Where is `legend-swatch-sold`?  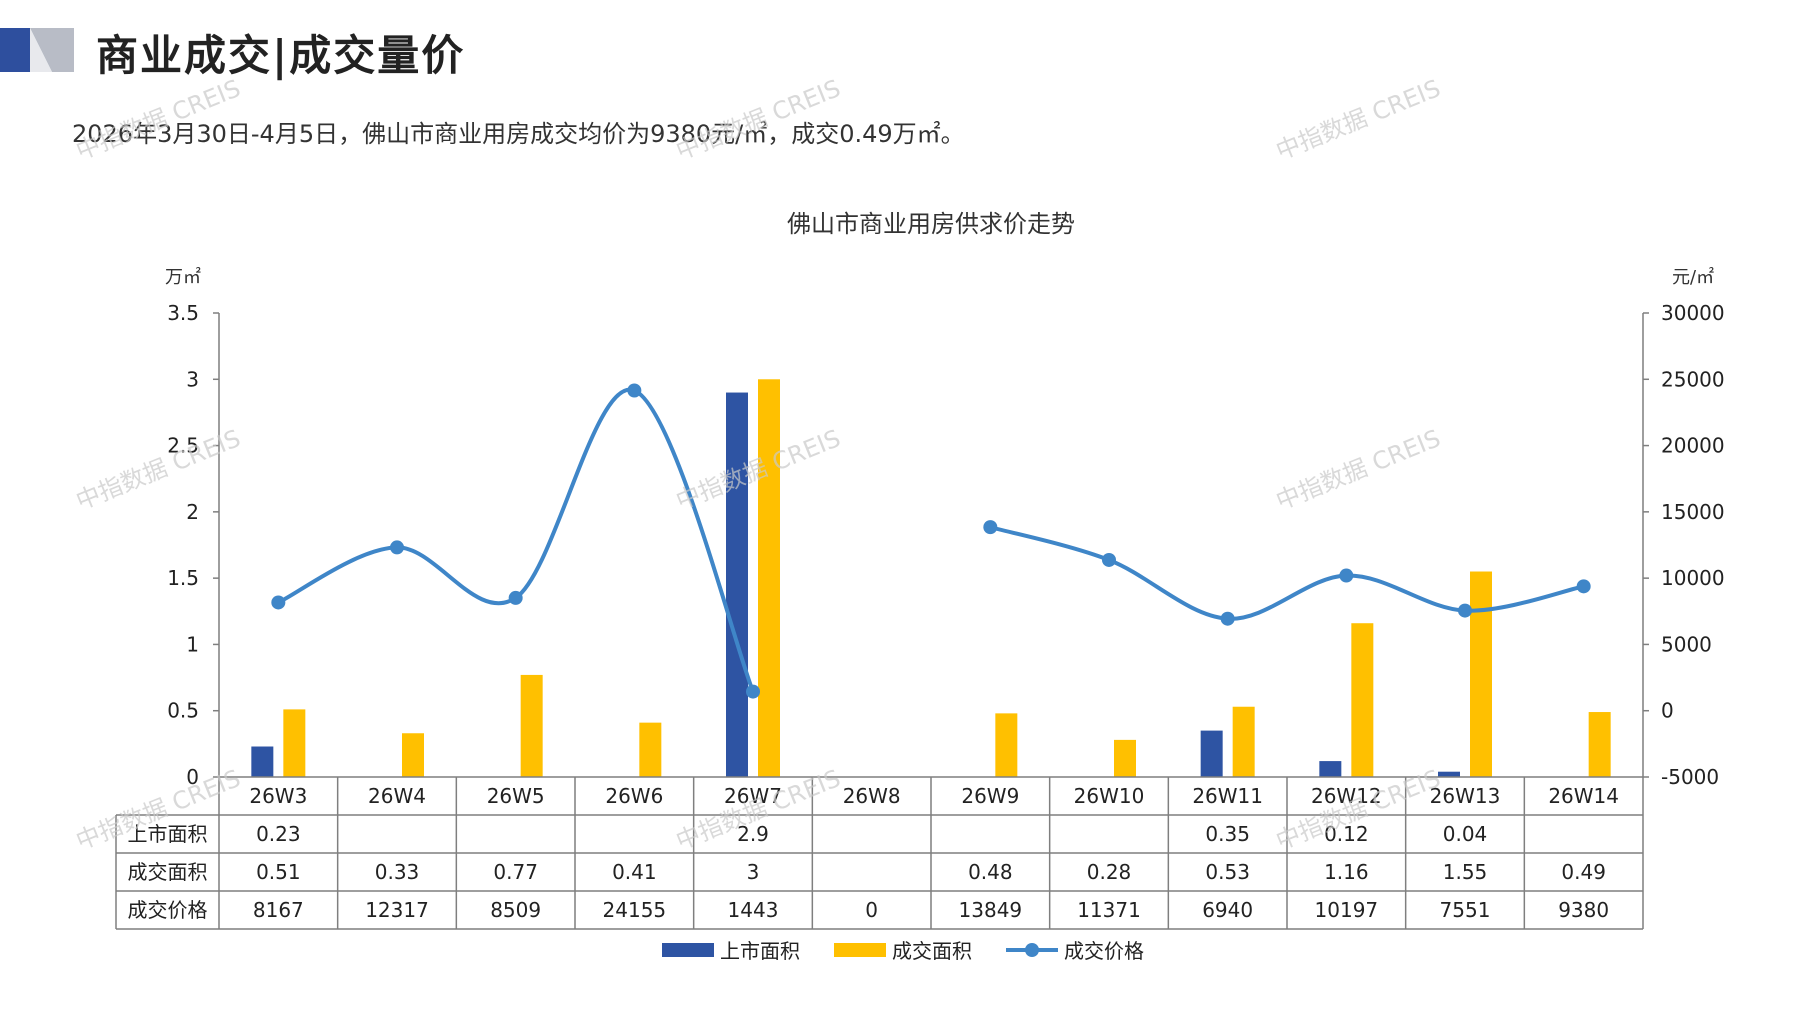 legend-swatch-sold is located at coordinates (860, 950).